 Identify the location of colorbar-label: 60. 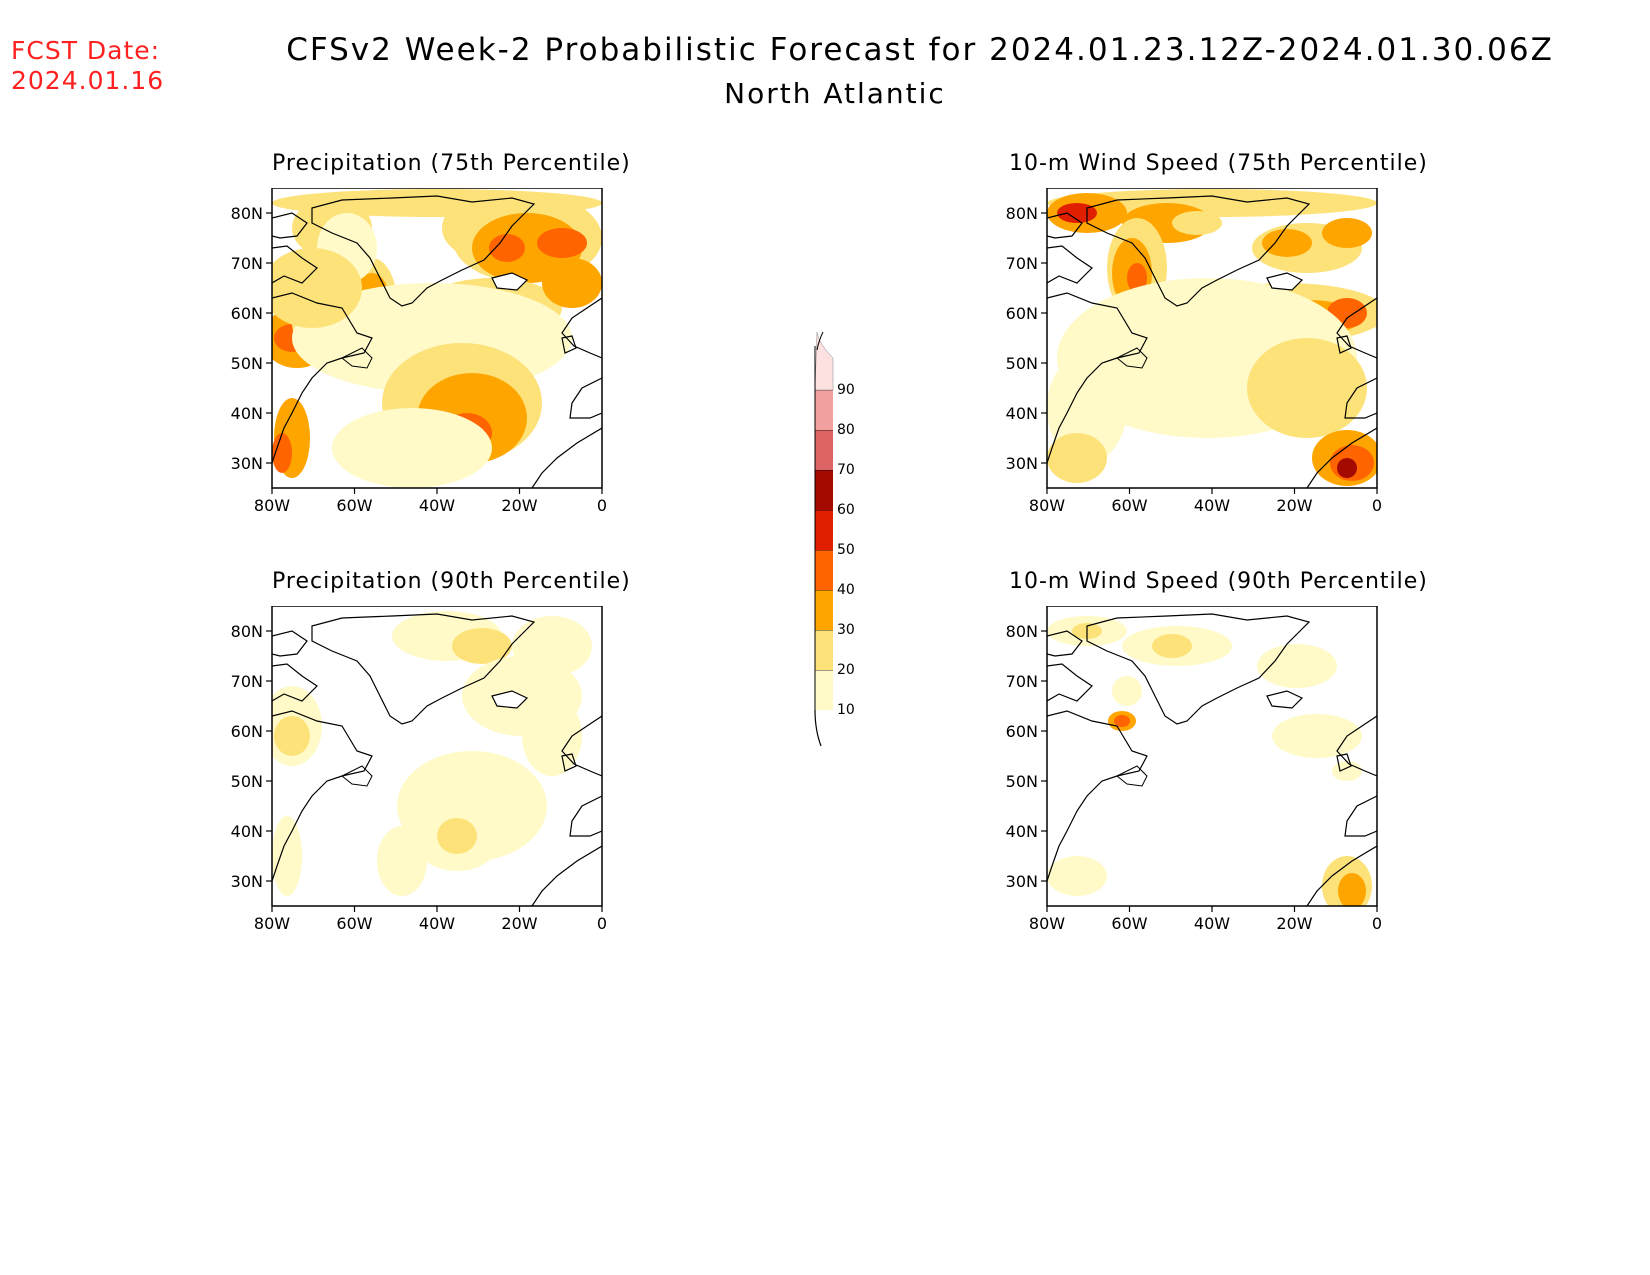
(846, 510).